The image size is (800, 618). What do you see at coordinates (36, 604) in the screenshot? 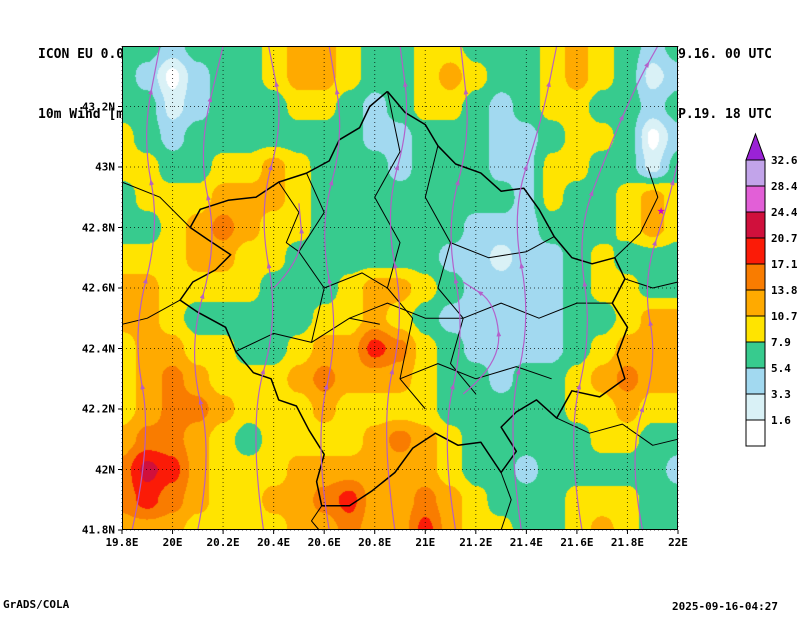
I see `grads-credit: GrADS/COLA` at bounding box center [36, 604].